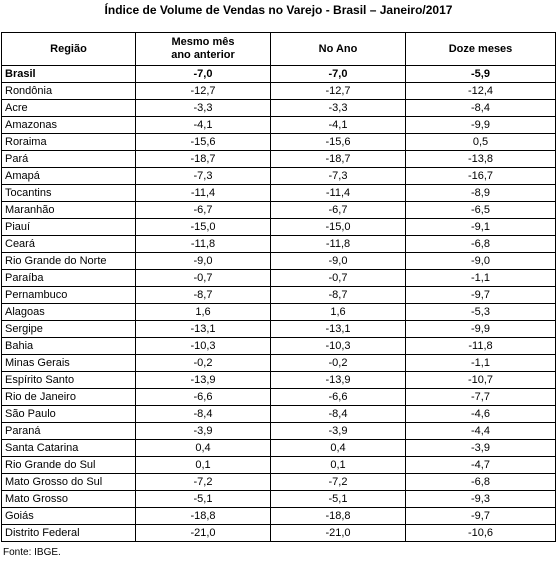  I want to click on table-row: Mato Grosso -5,1 -5,1 -9,3, so click(278, 499).